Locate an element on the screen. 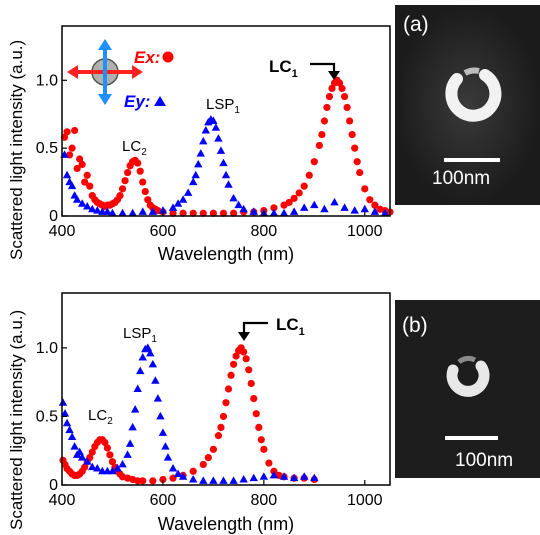  x-axis-label-b: Wavelength (nm) is located at coordinates (226, 524).